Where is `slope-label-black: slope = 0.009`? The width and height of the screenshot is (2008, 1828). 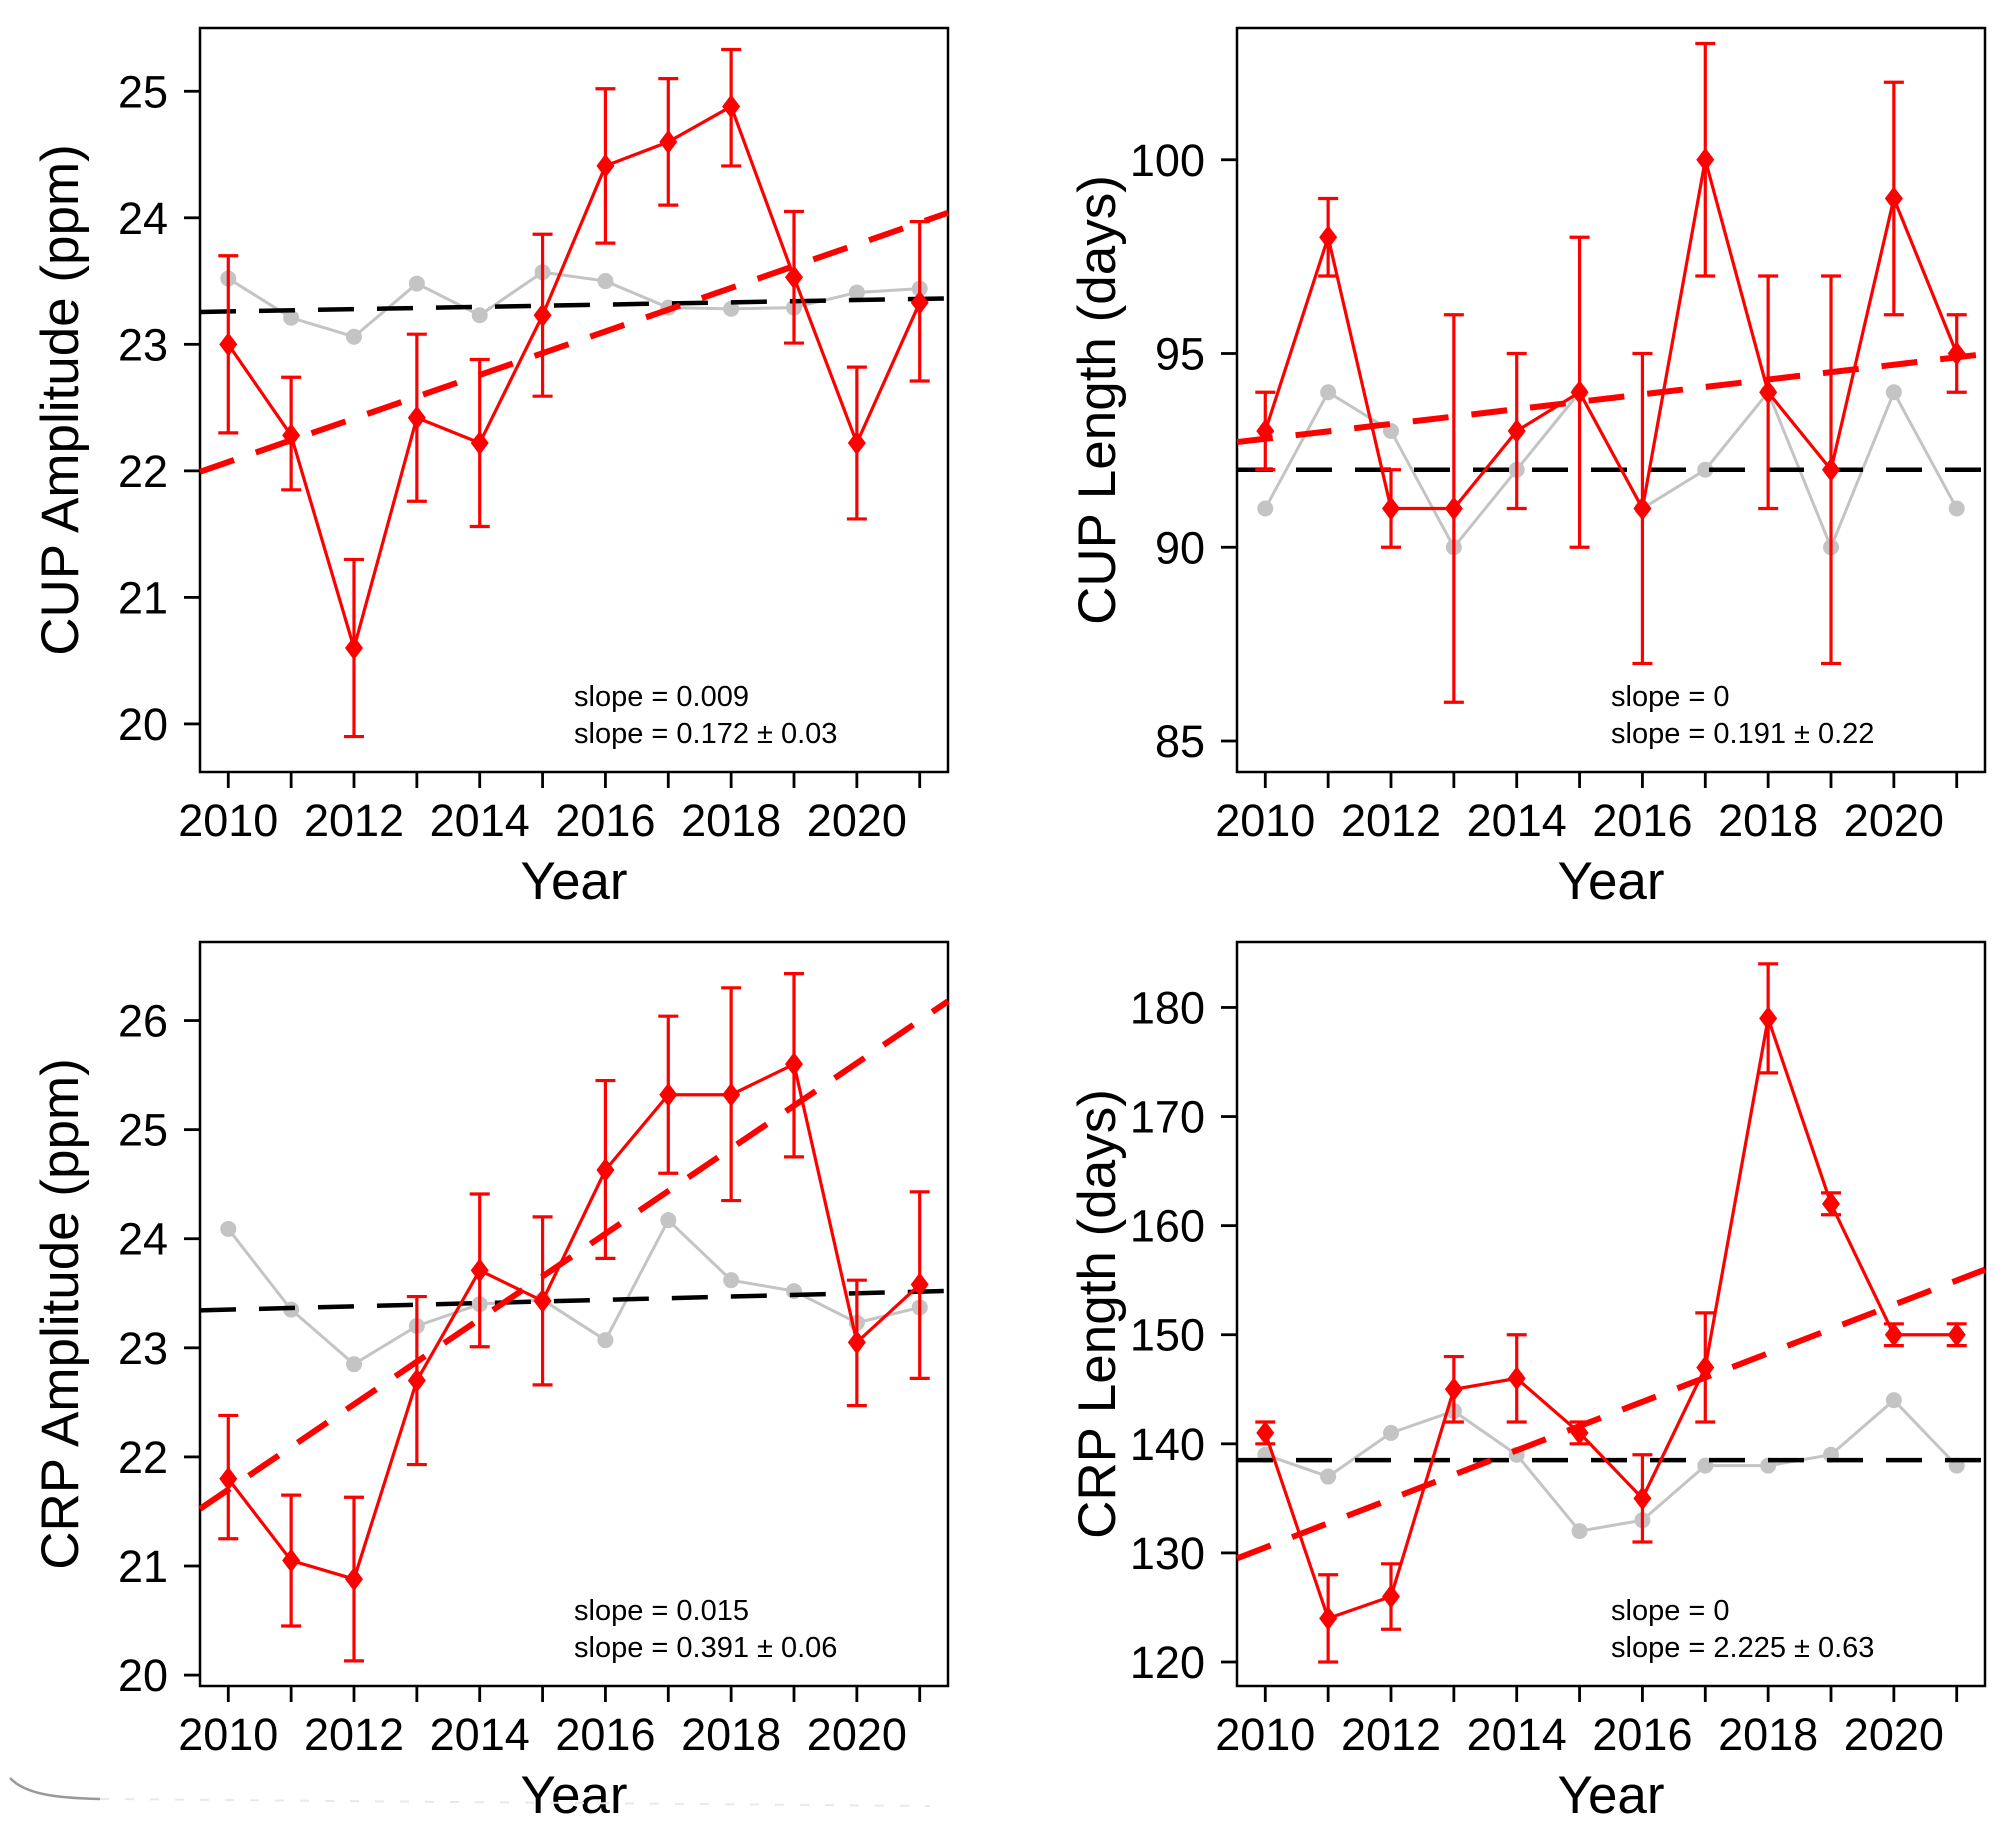 slope-label-black: slope = 0.009 is located at coordinates (661, 697).